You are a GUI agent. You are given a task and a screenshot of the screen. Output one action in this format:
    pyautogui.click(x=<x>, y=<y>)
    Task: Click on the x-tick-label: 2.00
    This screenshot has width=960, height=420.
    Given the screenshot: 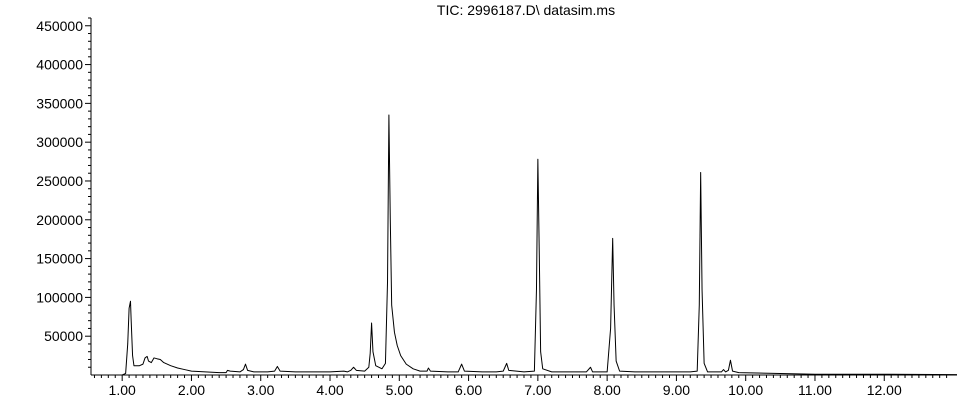 What is the action you would take?
    pyautogui.click(x=191, y=390)
    